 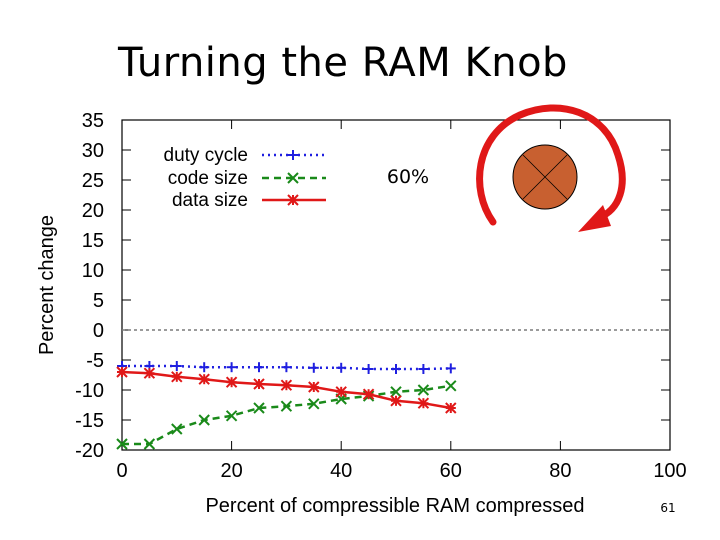 I want to click on series-line-code-size, so click(x=286, y=415).